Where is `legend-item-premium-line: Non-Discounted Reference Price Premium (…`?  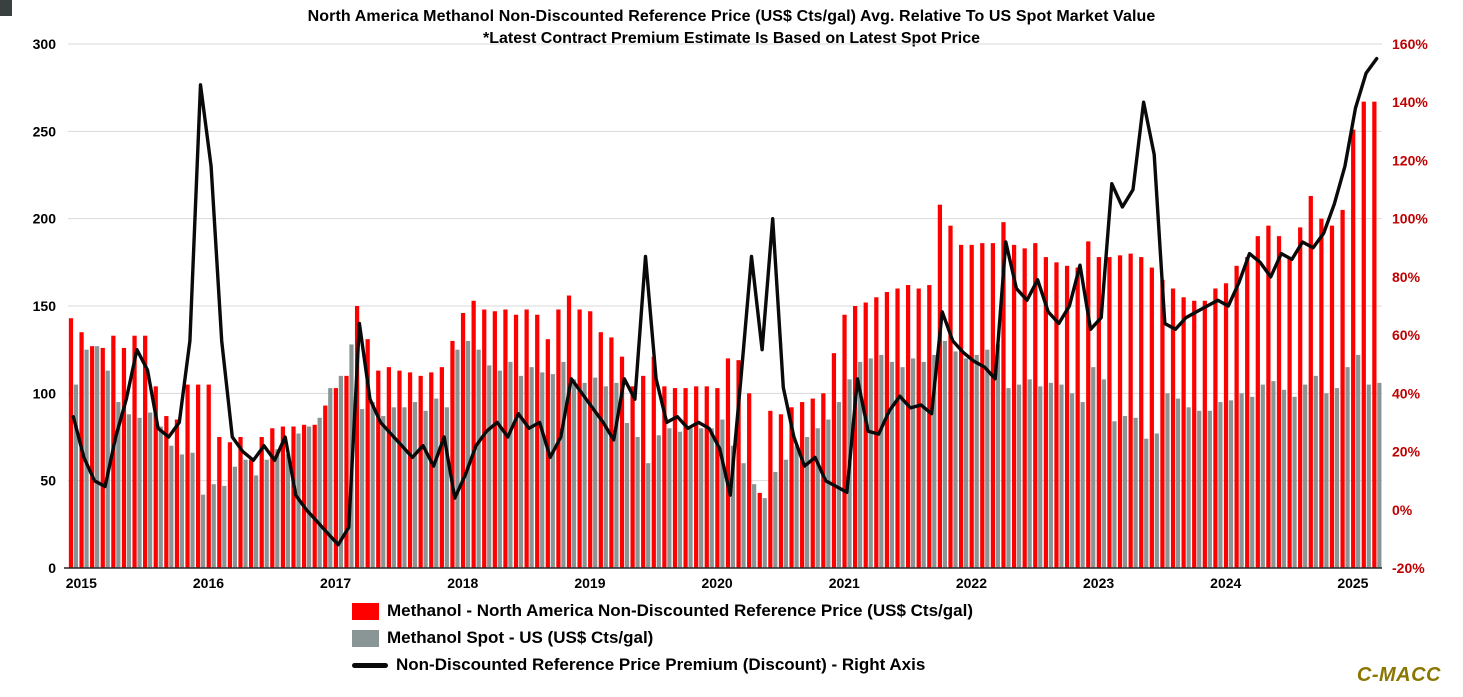
legend-item-premium-line: Non-Discounted Reference Price Premium (… is located at coordinates (662, 665).